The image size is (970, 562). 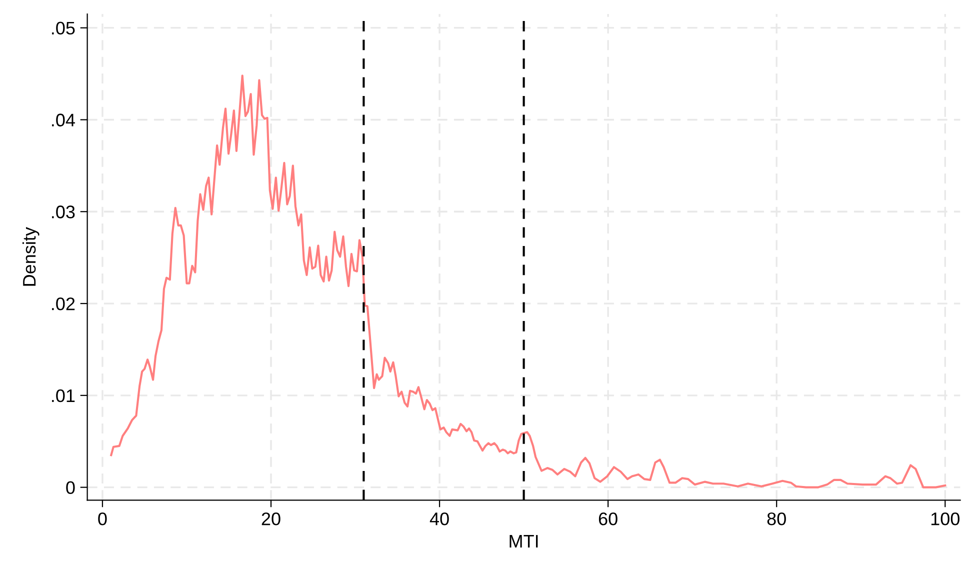 What do you see at coordinates (524, 541) in the screenshot?
I see `x-axis-title: MTI` at bounding box center [524, 541].